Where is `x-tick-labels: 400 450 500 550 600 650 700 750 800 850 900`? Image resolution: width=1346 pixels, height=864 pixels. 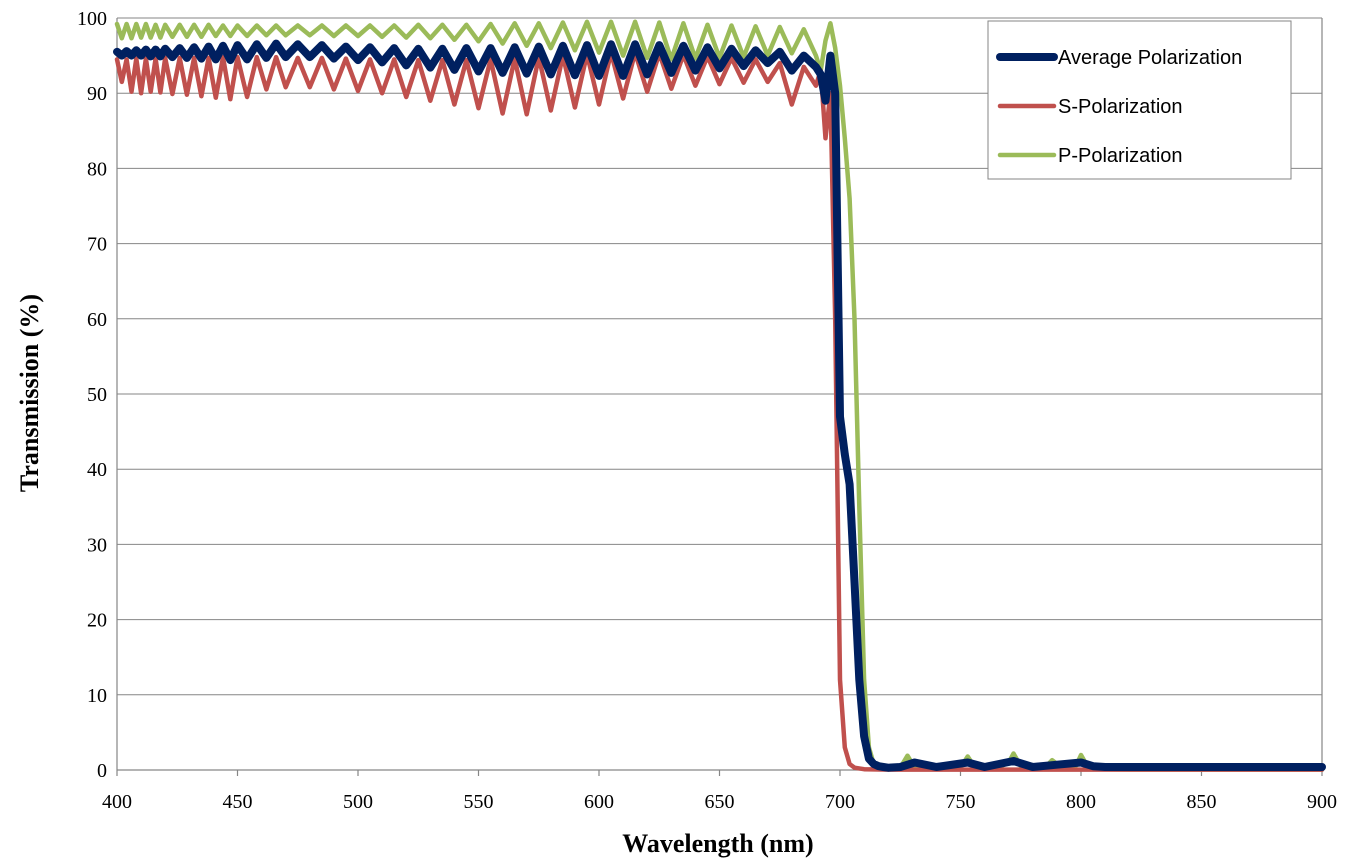 x-tick-labels: 400 450 500 550 600 650 700 750 800 850 900 is located at coordinates (719, 802).